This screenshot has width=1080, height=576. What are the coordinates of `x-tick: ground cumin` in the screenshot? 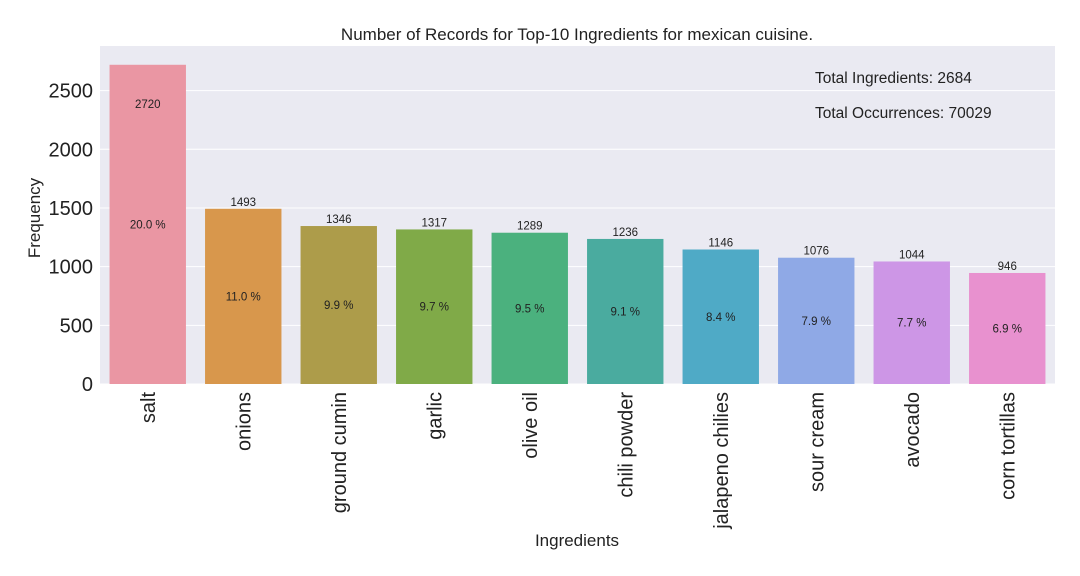 It's located at (340, 452).